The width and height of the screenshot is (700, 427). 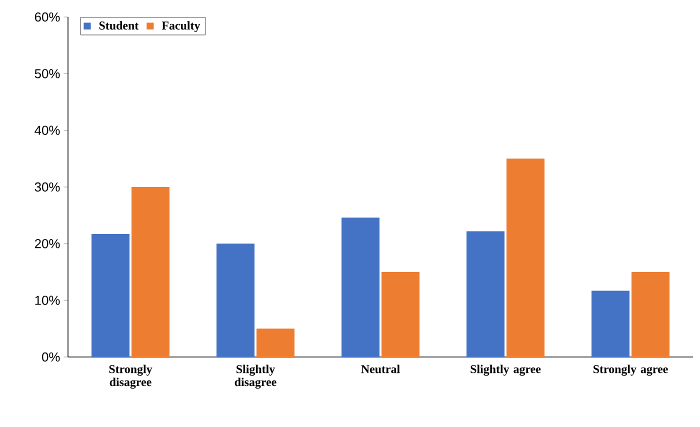 I want to click on legend-label: Student, so click(x=119, y=25).